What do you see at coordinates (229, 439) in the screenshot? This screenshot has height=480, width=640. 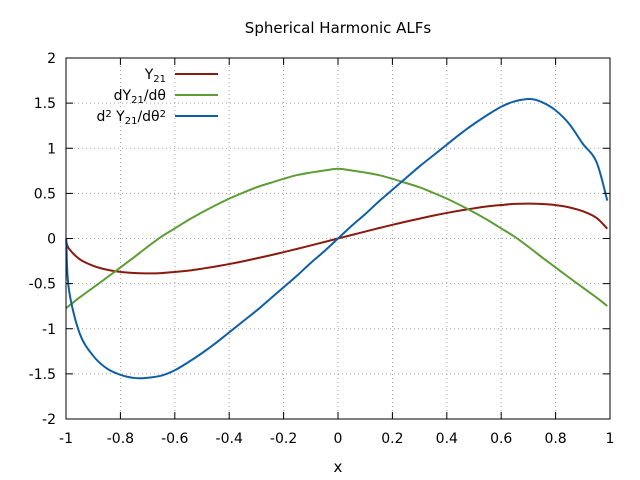 I see `x-tick-label: -0.4` at bounding box center [229, 439].